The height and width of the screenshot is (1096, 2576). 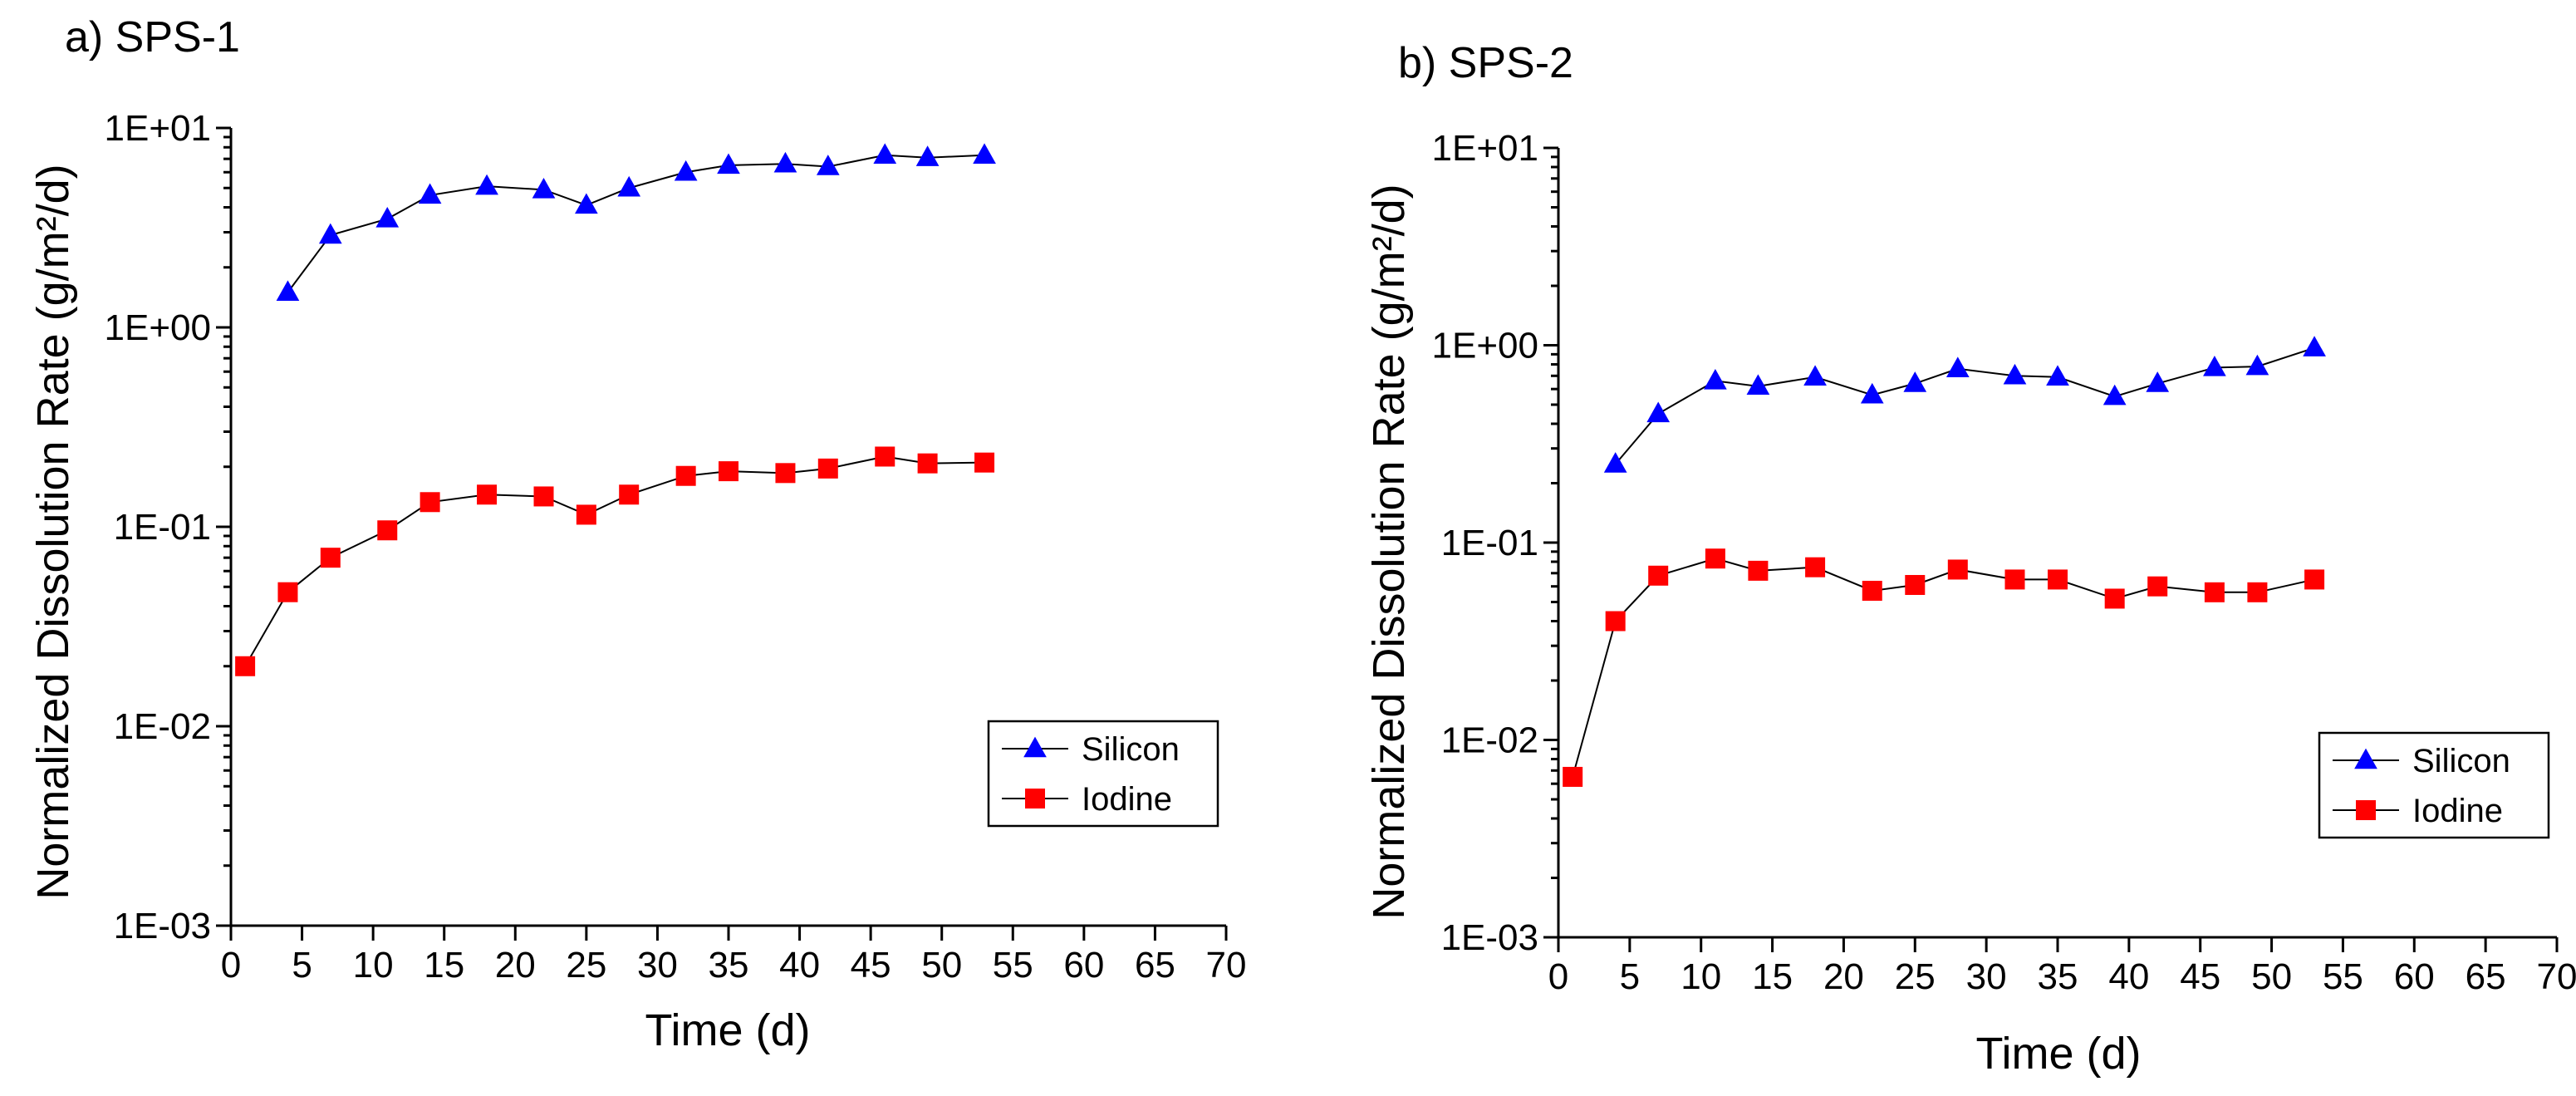 I want to click on panel-b-x-tick-label: 40, so click(x=2128, y=976).